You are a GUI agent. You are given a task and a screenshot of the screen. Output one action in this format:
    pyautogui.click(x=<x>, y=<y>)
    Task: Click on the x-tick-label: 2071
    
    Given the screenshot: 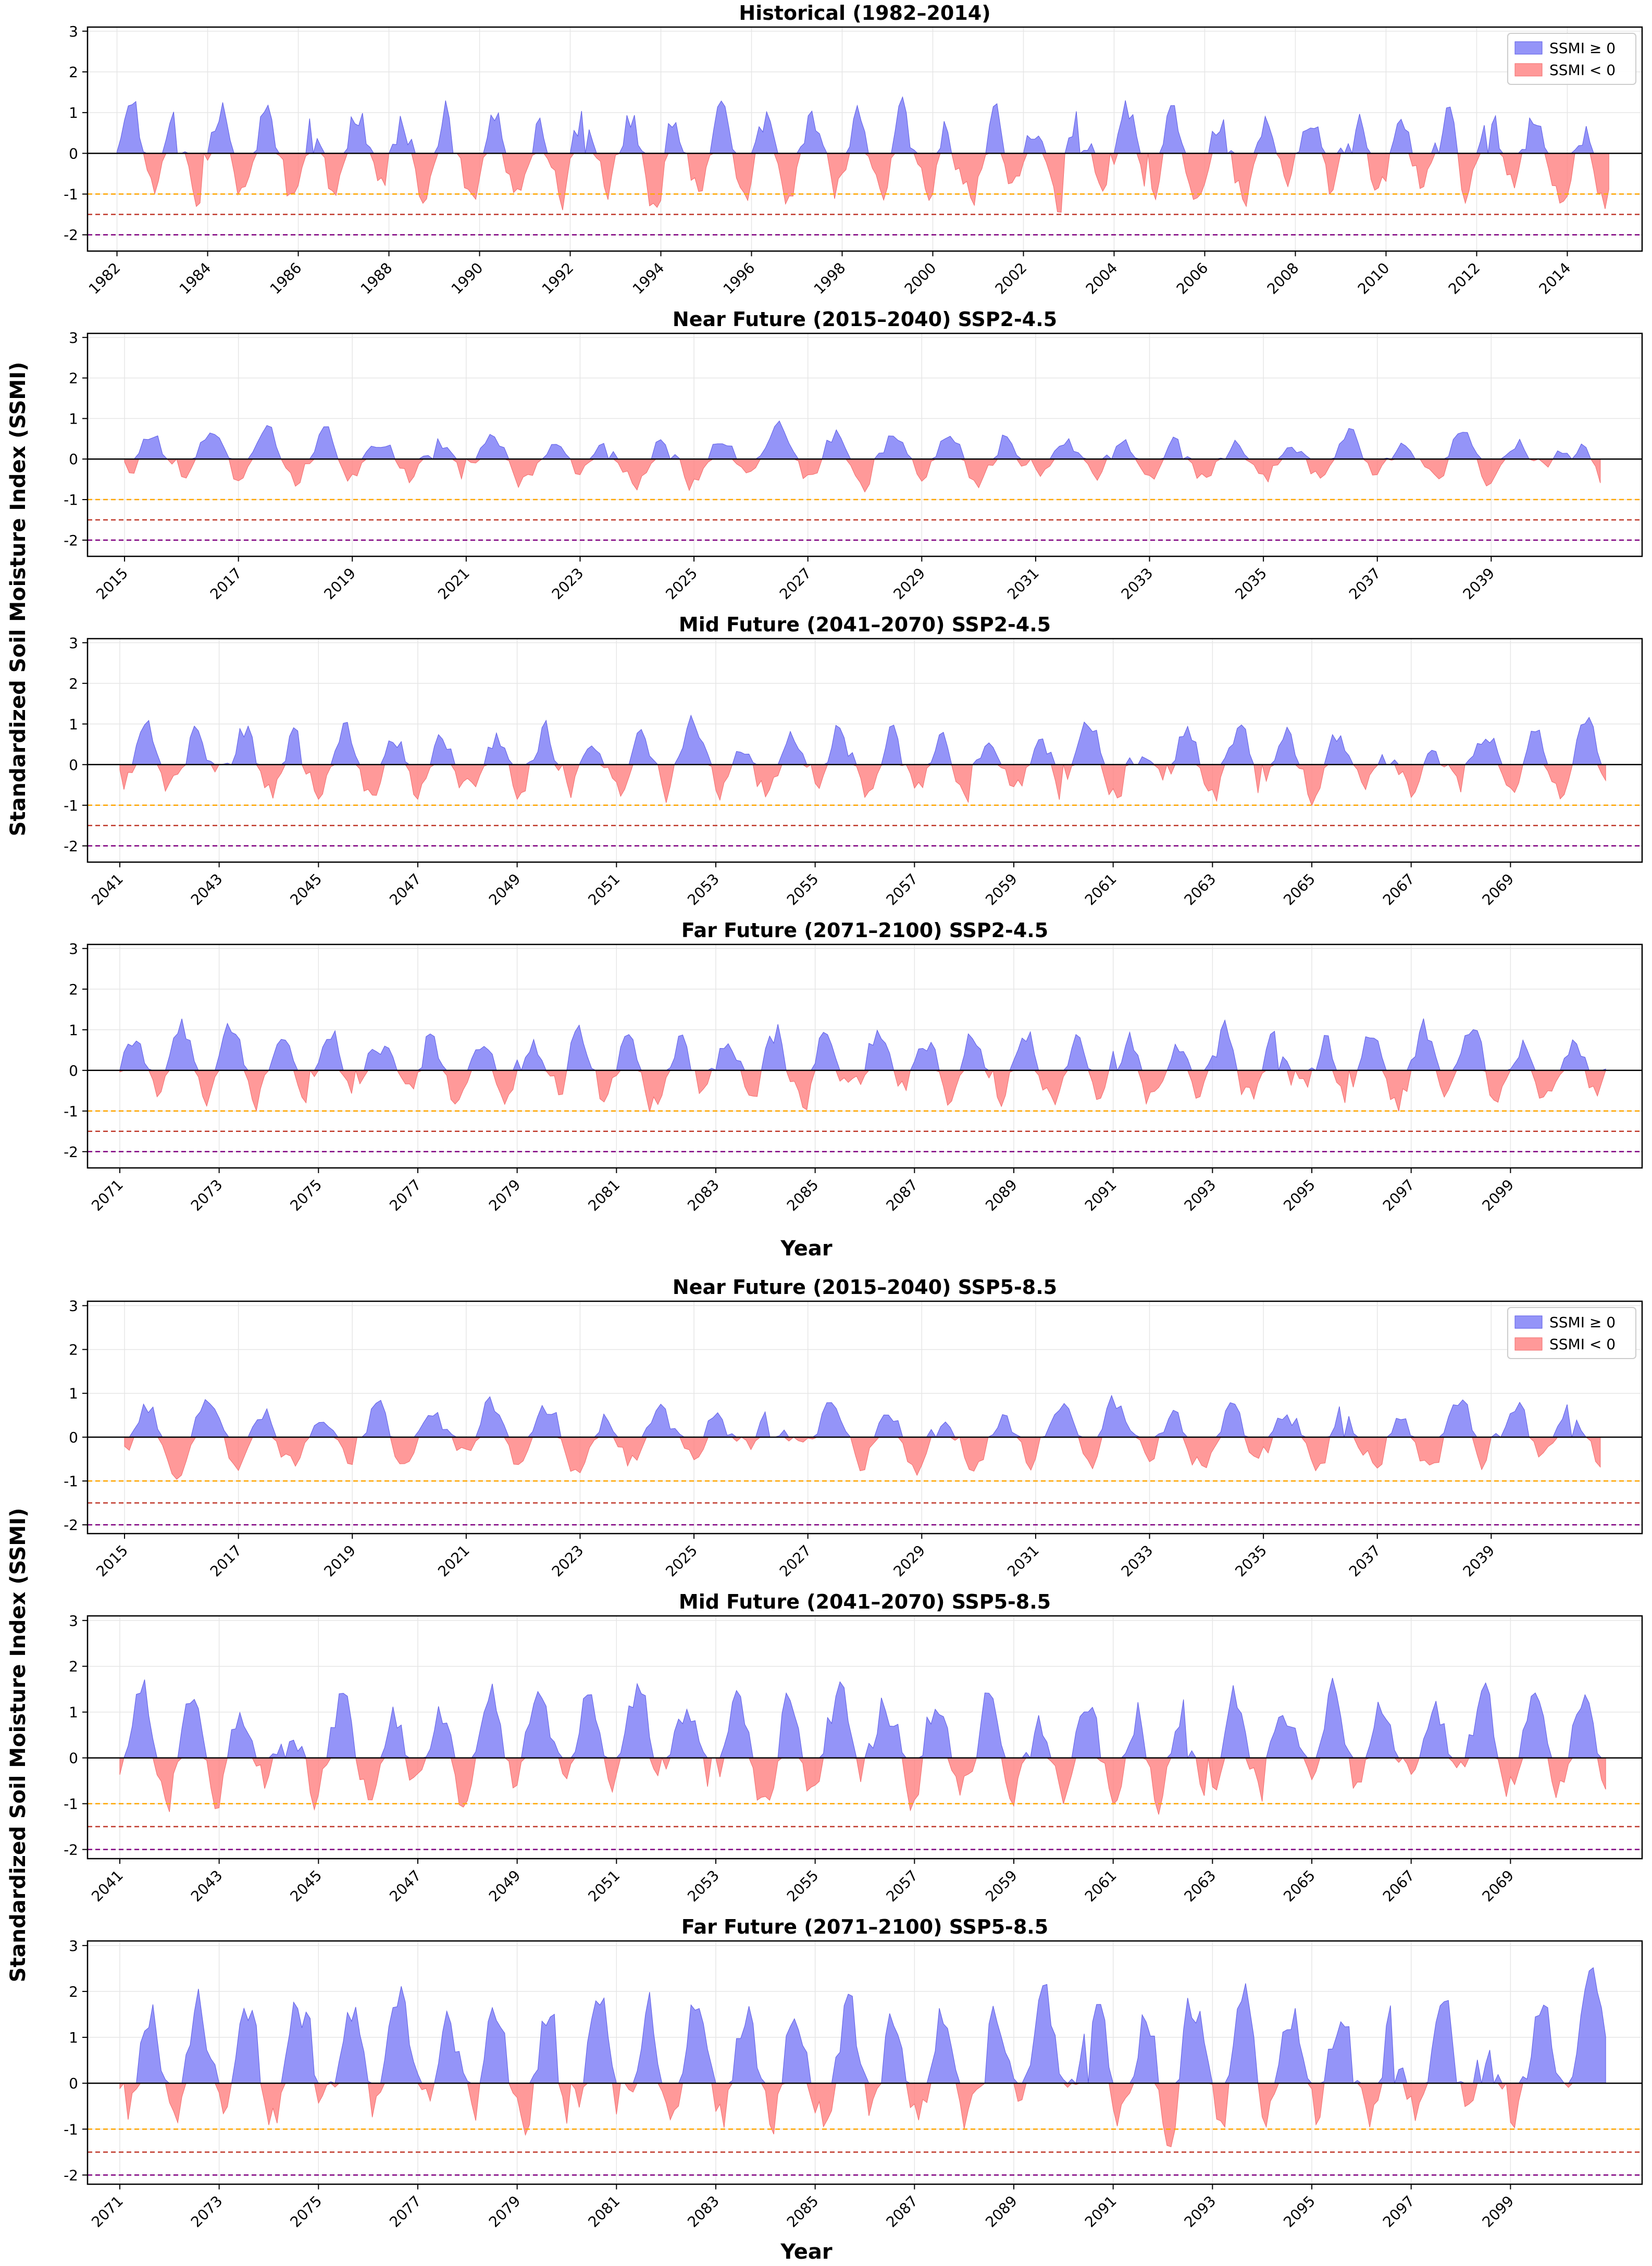 What is the action you would take?
    pyautogui.click(x=107, y=2212)
    